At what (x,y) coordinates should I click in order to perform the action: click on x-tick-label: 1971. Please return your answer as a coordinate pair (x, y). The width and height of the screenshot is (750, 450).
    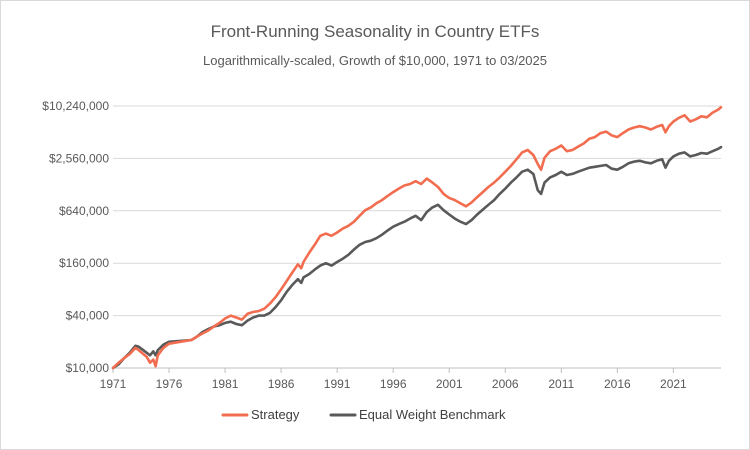
    Looking at the image, I should click on (113, 384).